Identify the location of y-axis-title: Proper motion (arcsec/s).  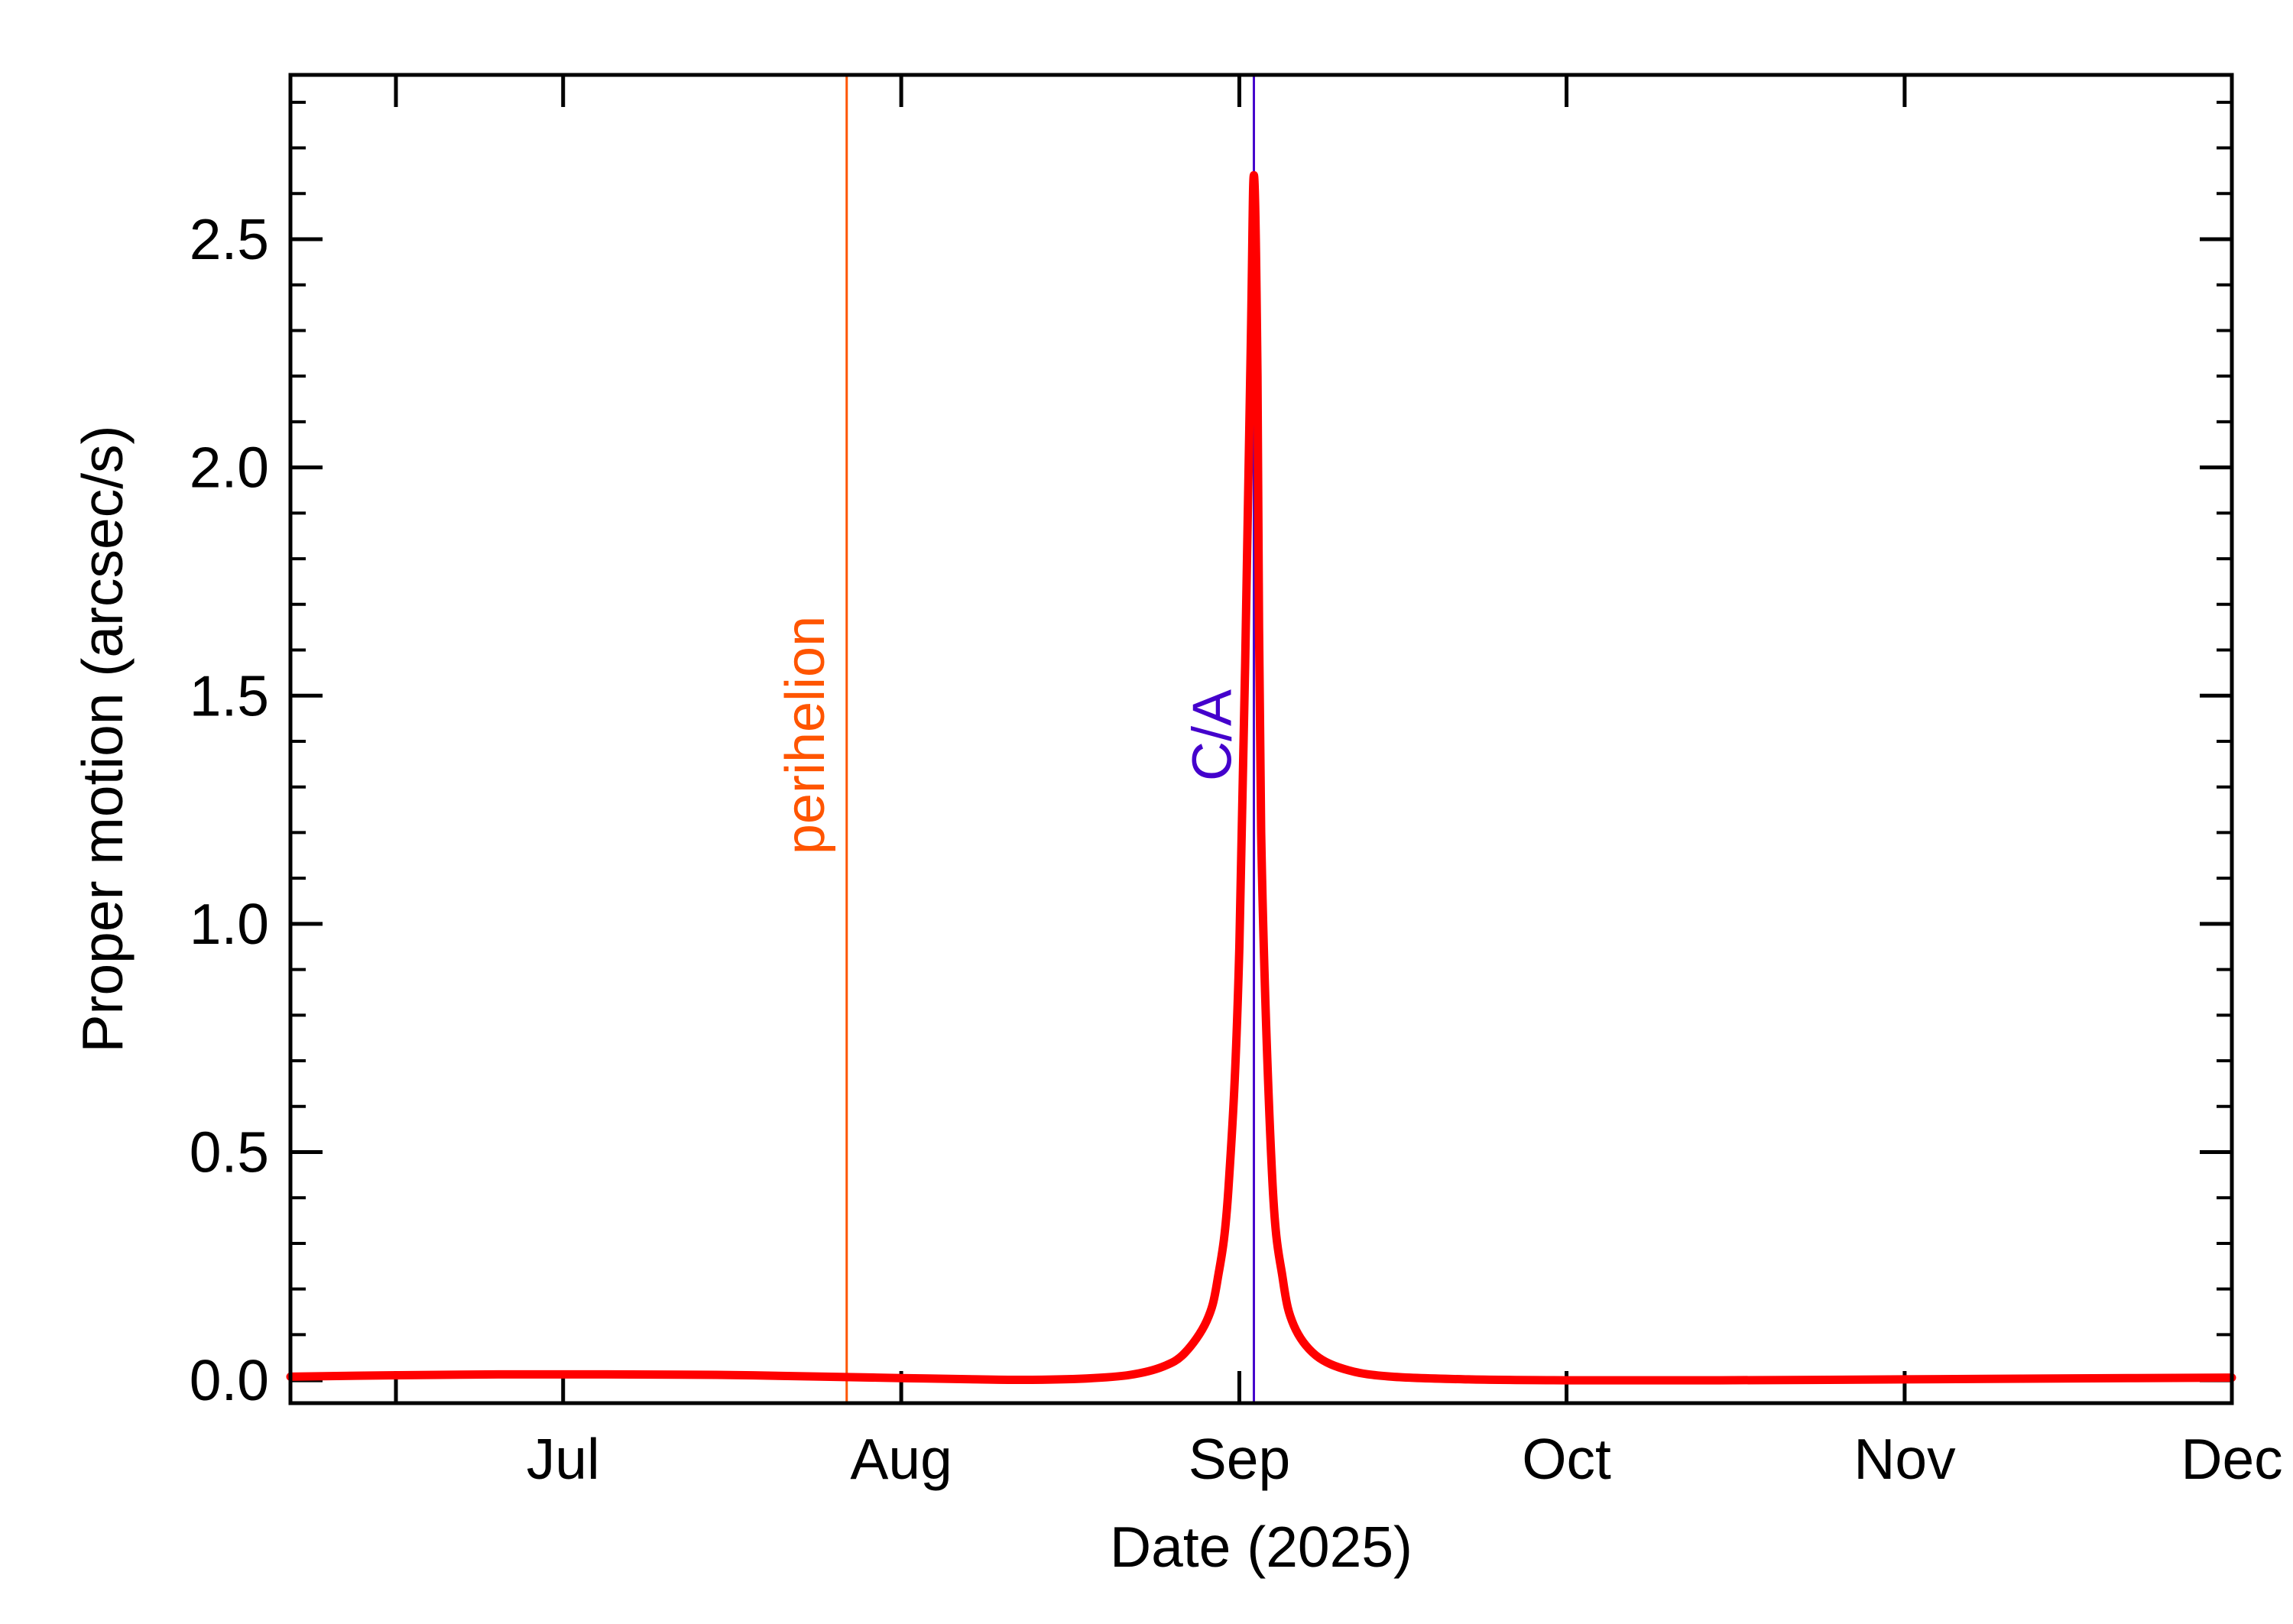
(102, 738).